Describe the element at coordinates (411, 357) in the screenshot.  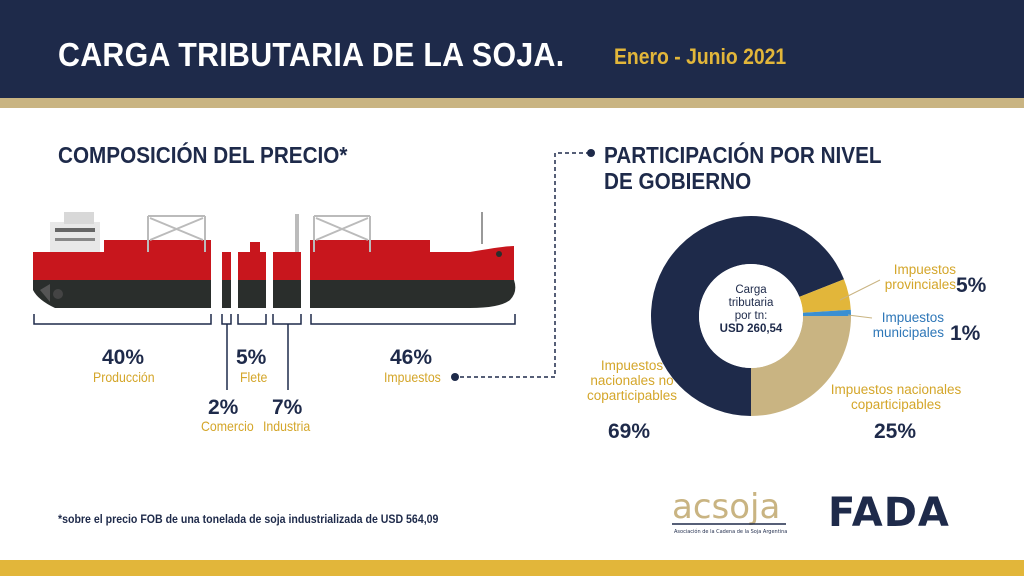
I see `pct-impuestos: 46%` at that location.